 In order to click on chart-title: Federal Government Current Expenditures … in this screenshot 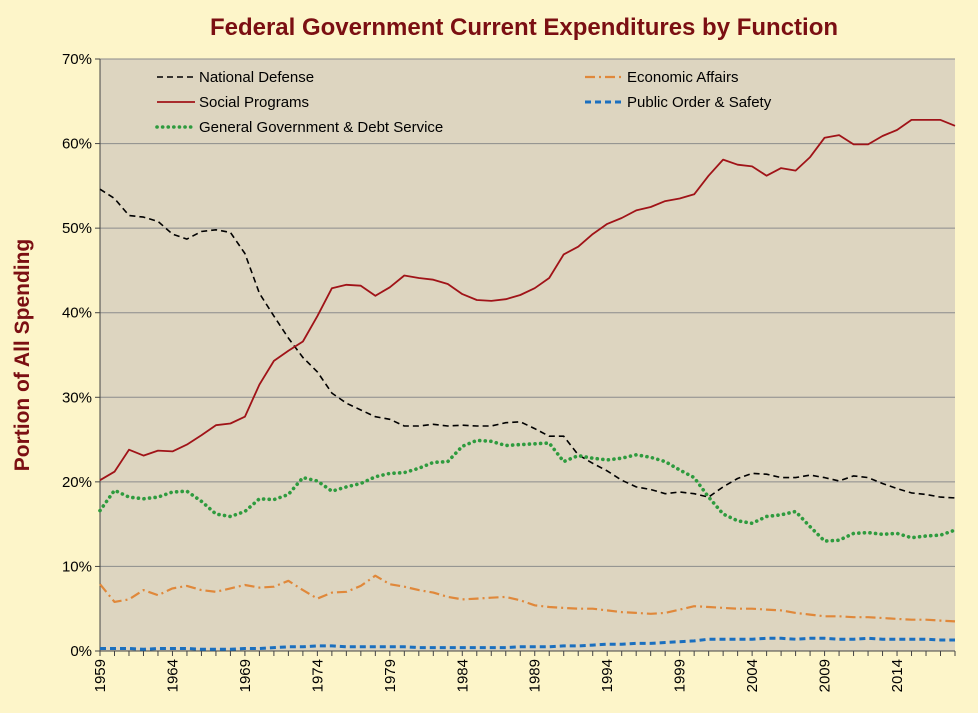, I will do `click(524, 27)`.